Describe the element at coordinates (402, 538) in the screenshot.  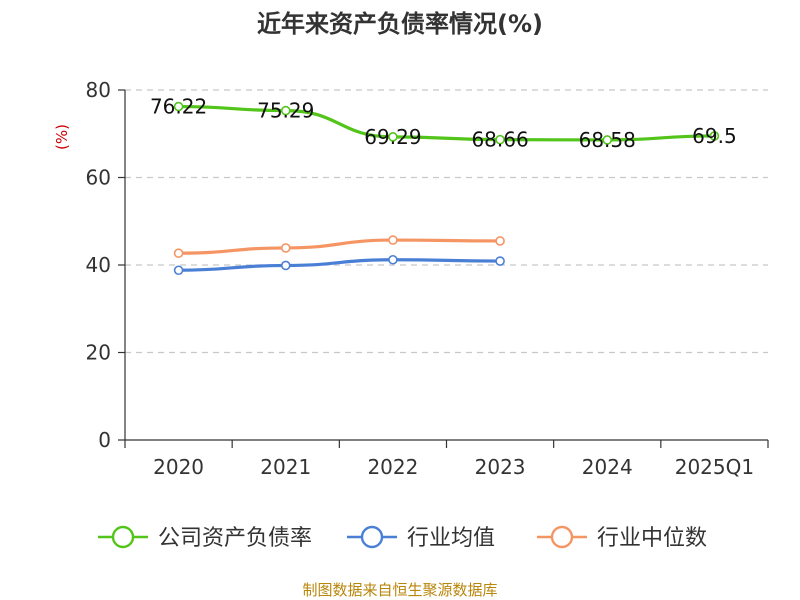
I see `legend: 公司资产负债率 行业均值 行业中位数` at that location.